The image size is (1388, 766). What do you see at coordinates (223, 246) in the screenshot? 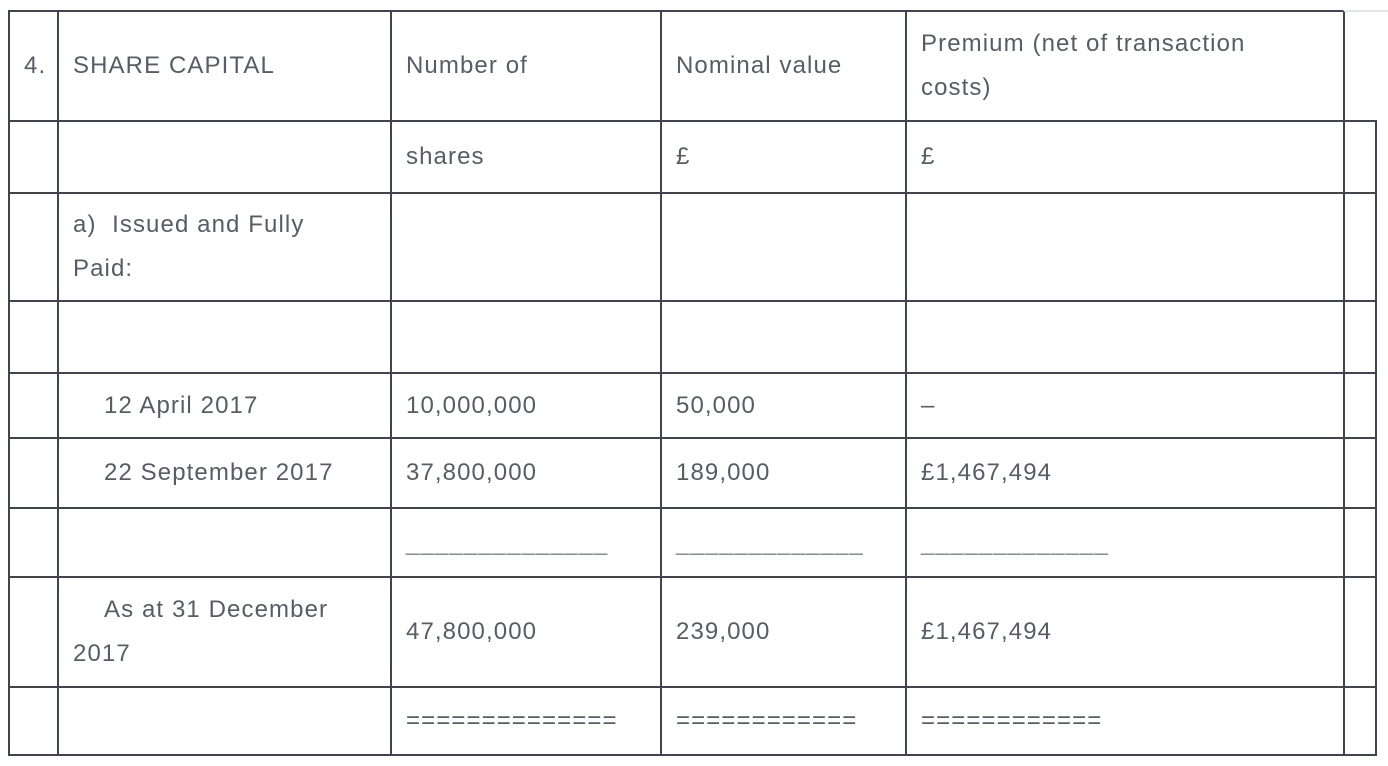
I see `cell-issued-fully-paid-label: a) Issued and Fully Paid:` at bounding box center [223, 246].